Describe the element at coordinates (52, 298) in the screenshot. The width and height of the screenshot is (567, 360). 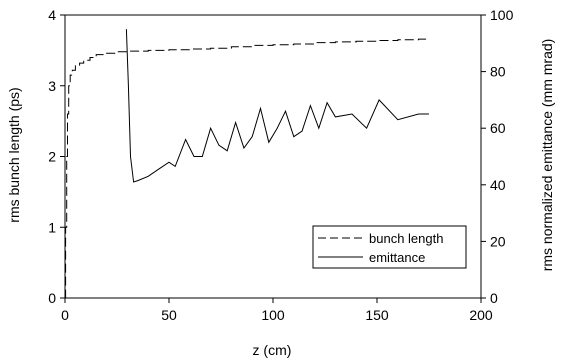
I see `y-left-tick-label: 0` at that location.